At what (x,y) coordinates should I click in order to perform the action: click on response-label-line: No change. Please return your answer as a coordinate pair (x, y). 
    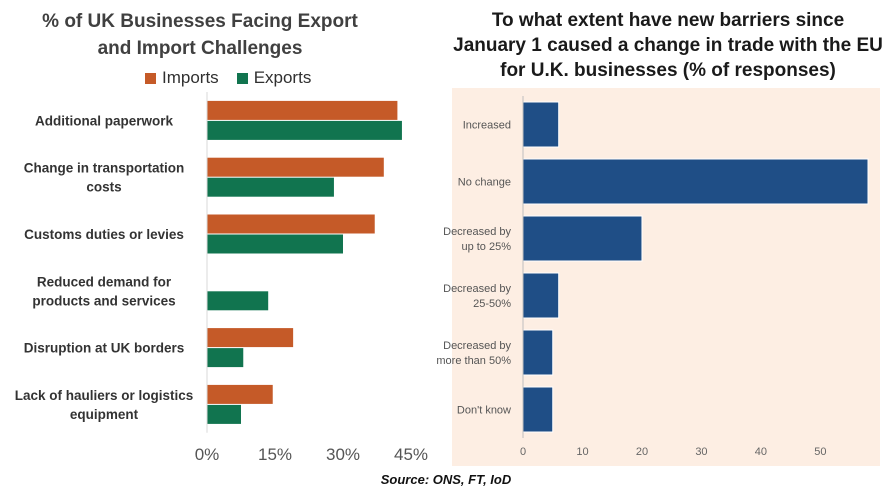
    Looking at the image, I should click on (484, 183).